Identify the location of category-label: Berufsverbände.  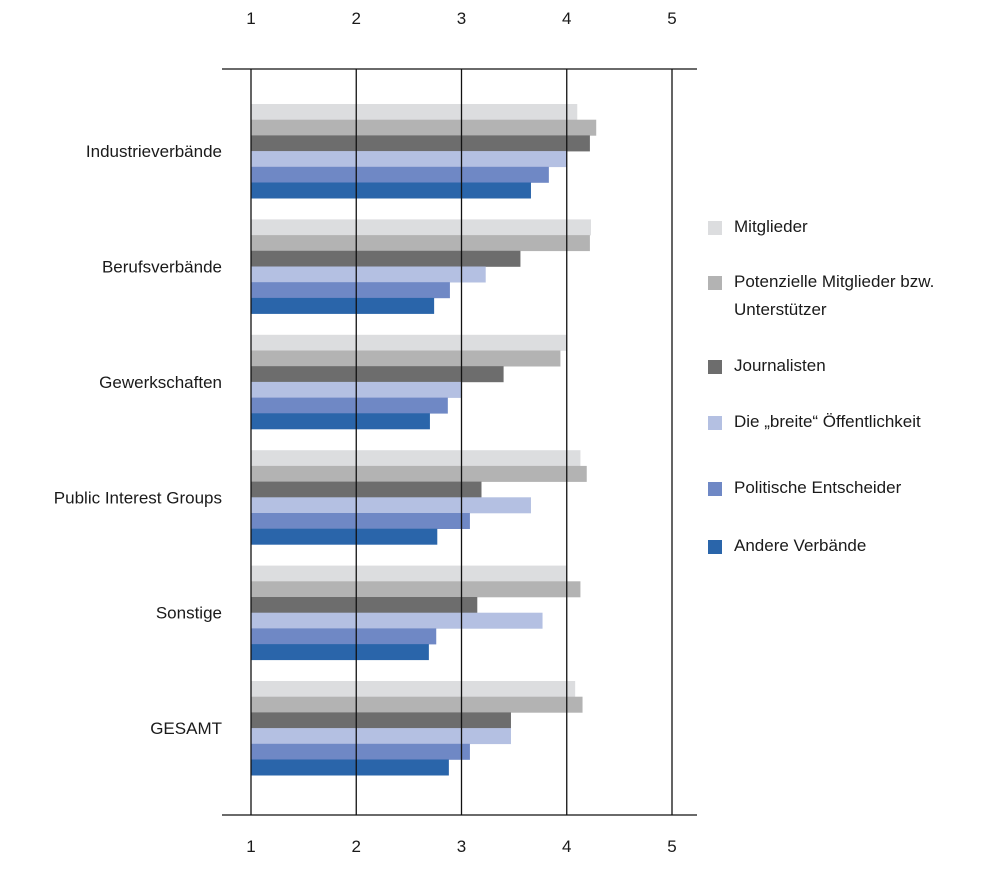
(162, 267).